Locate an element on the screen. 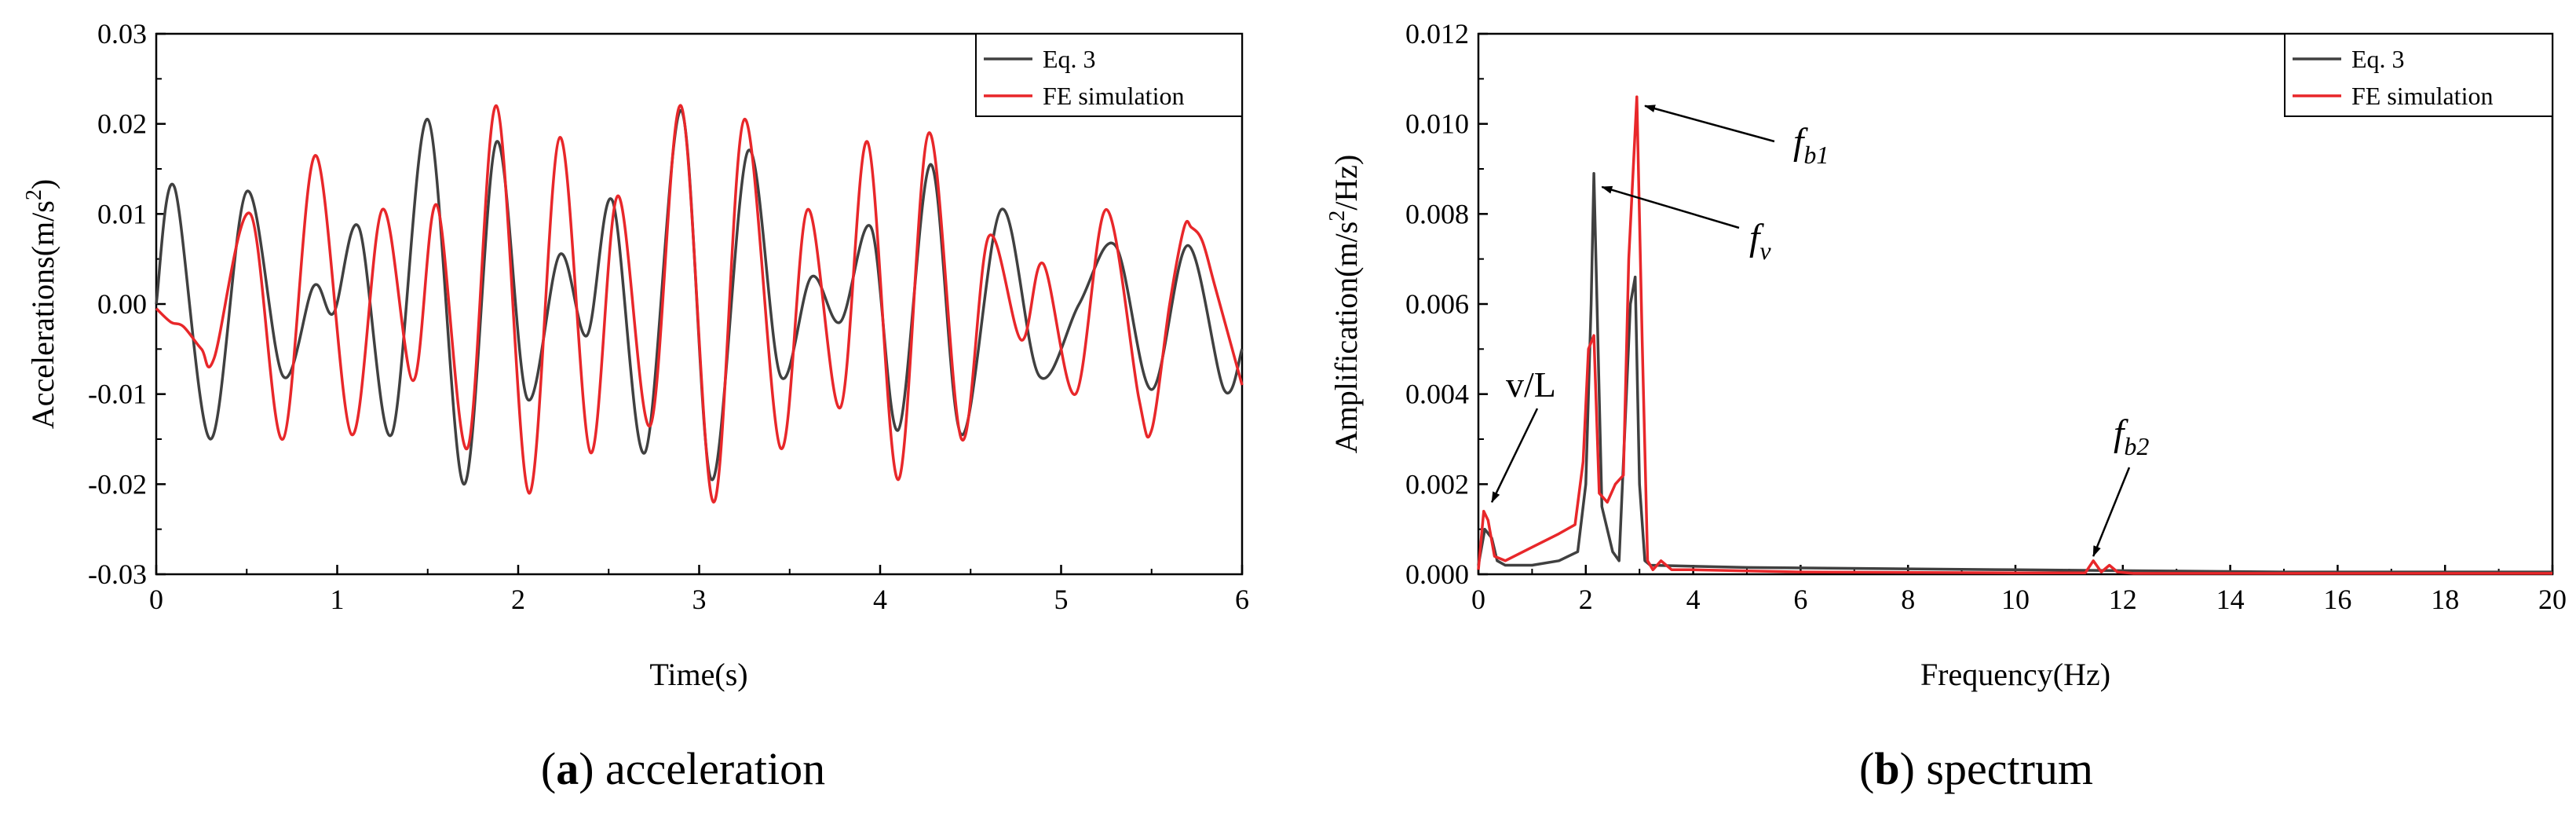 Image resolution: width=2576 pixels, height=817 pixels. y-tick-label-b: 0.006 is located at coordinates (1437, 304).